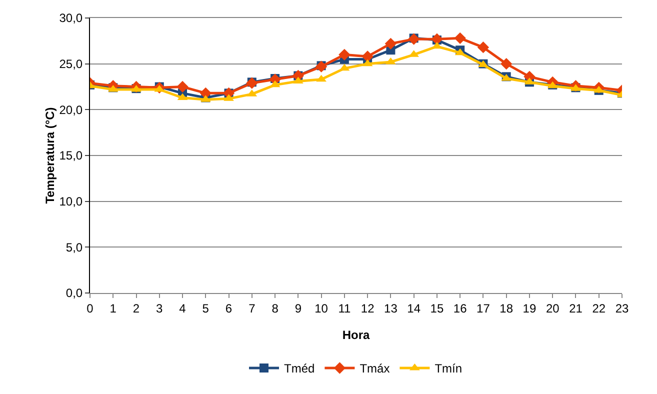 The image size is (657, 394). What do you see at coordinates (599, 308) in the screenshot?
I see `x-tick-label: 22` at bounding box center [599, 308].